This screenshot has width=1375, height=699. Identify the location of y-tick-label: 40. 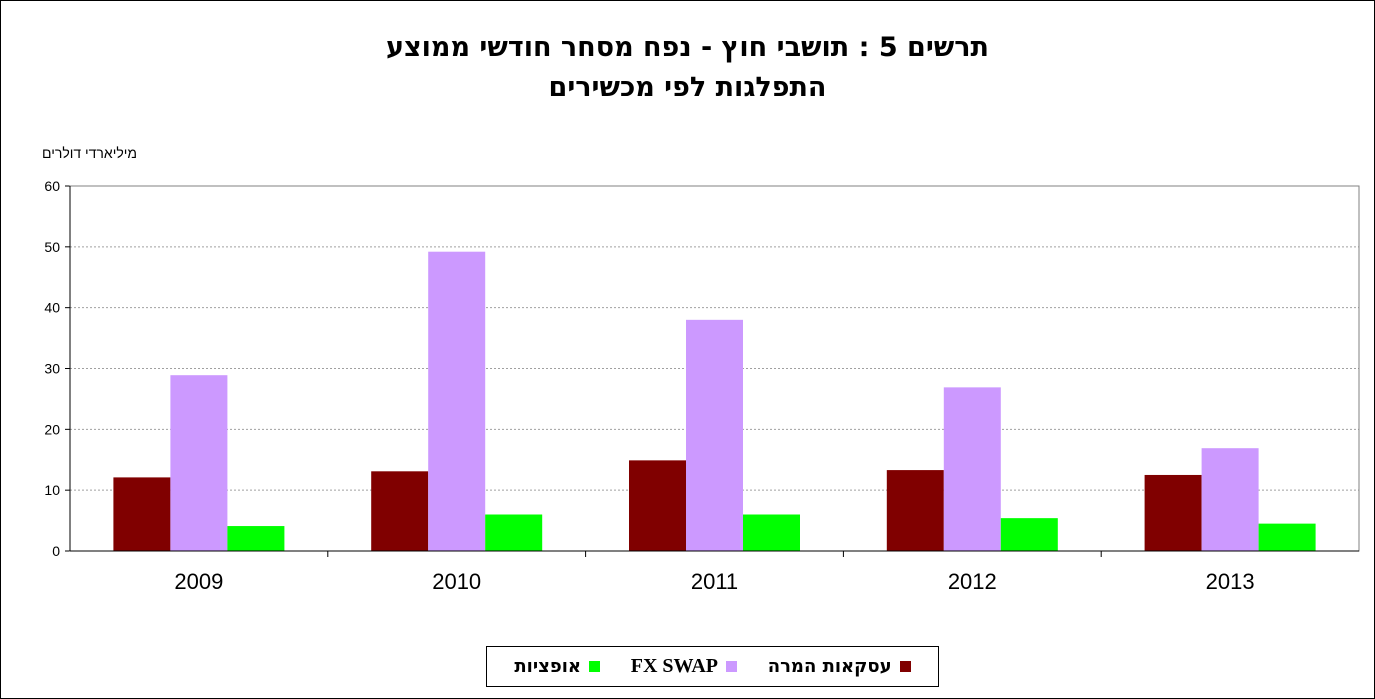
(52, 308).